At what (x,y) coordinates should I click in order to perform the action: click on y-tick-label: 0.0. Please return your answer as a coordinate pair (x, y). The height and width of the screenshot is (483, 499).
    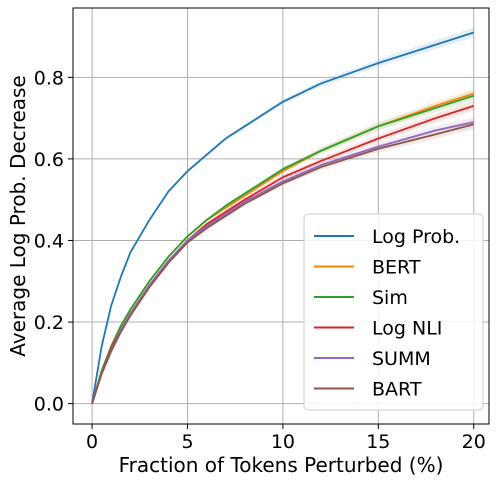
    Looking at the image, I should click on (49, 405).